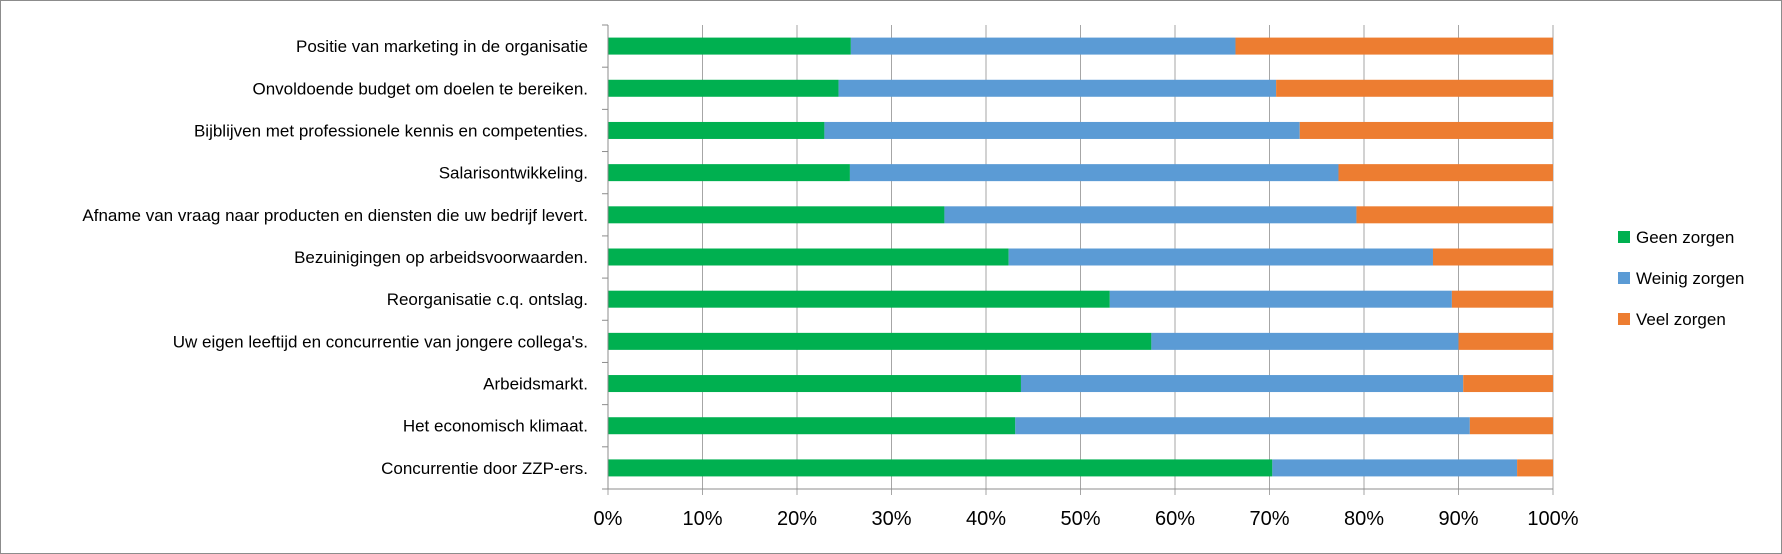  I want to click on x-tick-label: 60%, so click(1175, 519).